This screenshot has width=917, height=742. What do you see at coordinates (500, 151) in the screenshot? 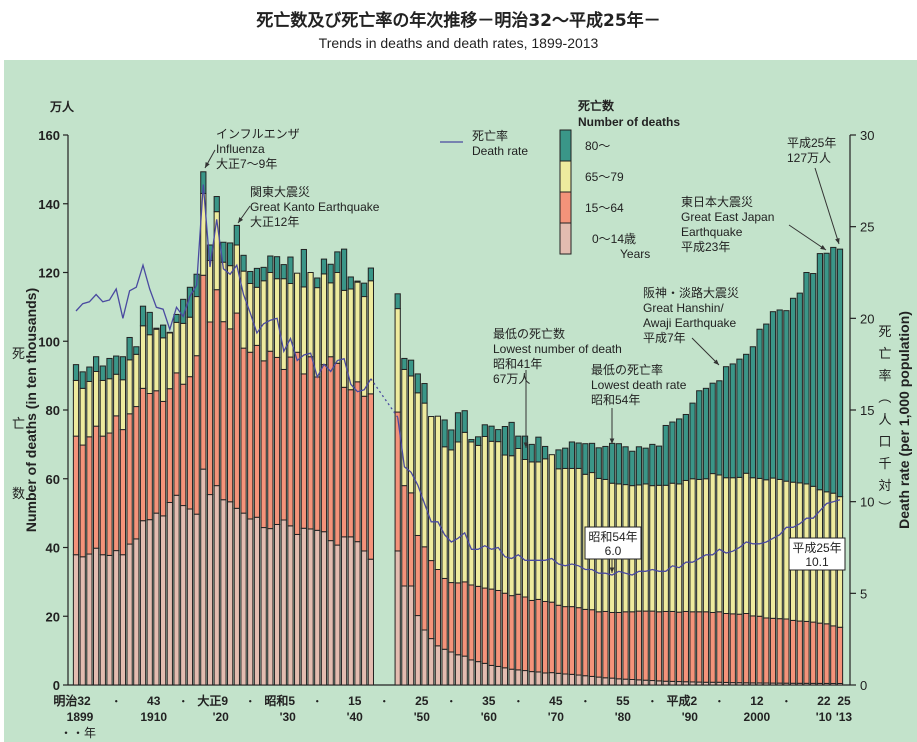
I see `legend-line-label-en: Death rate` at bounding box center [500, 151].